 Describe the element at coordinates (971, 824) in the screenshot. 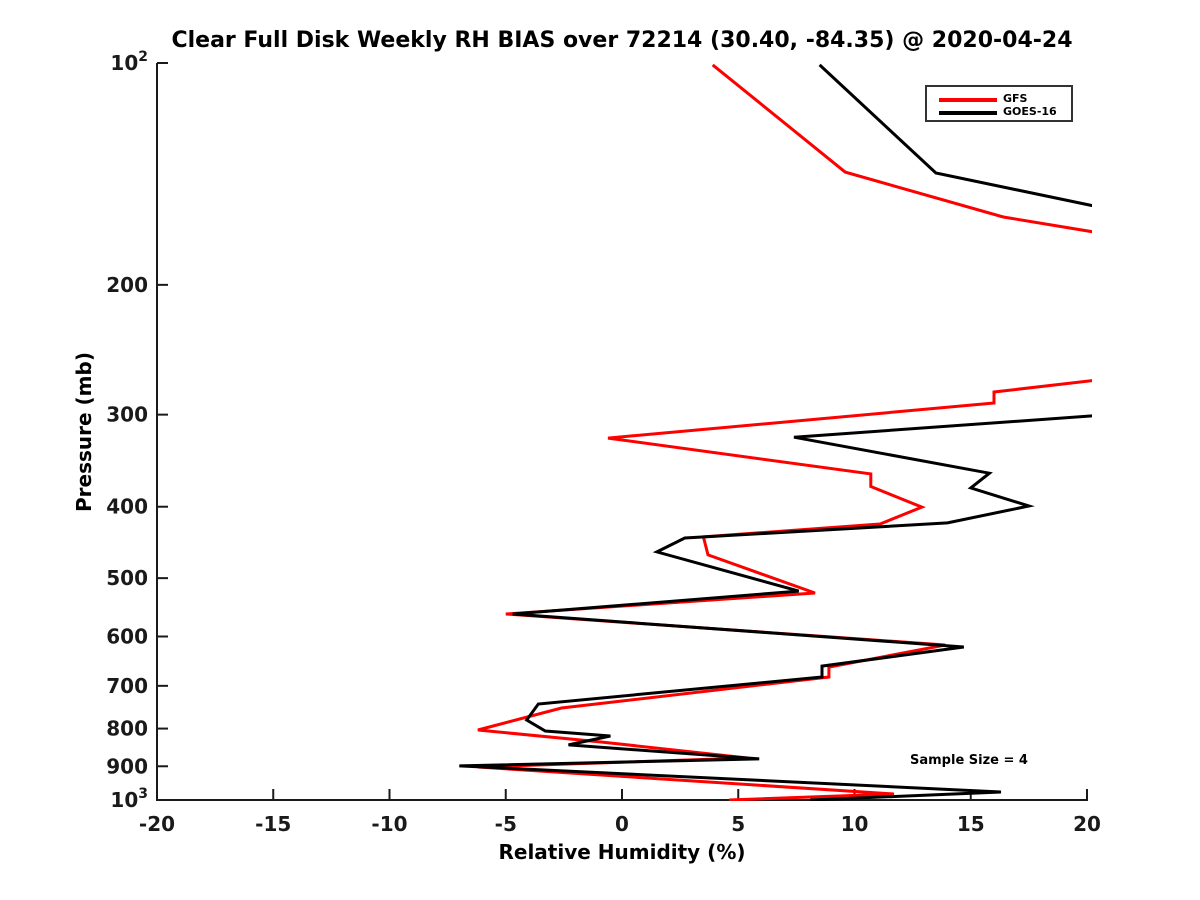

I see `x-tick-label: 15` at that location.